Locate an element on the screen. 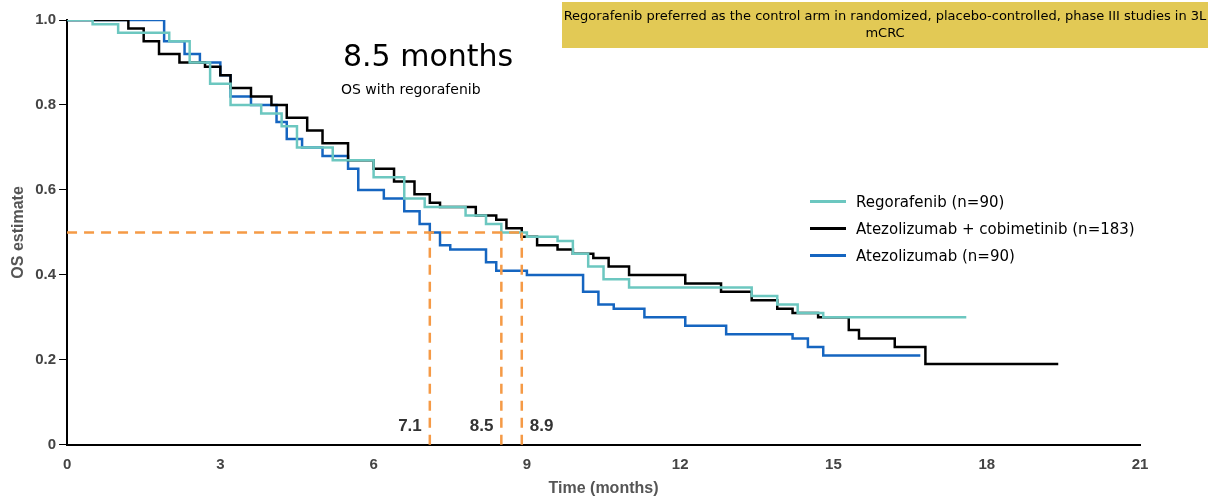 The height and width of the screenshot is (502, 1215). annotation: OS with regorafenib is located at coordinates (411, 89).